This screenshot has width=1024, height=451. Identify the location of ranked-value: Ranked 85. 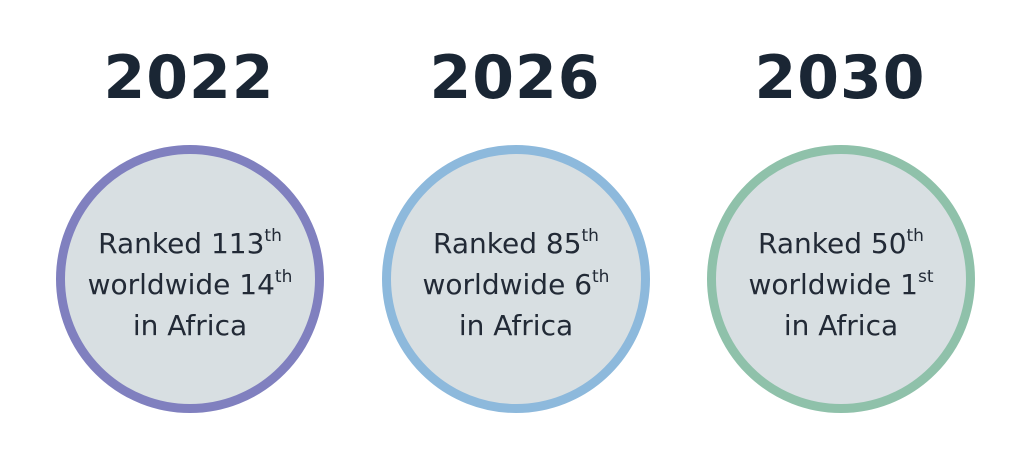
(507, 243).